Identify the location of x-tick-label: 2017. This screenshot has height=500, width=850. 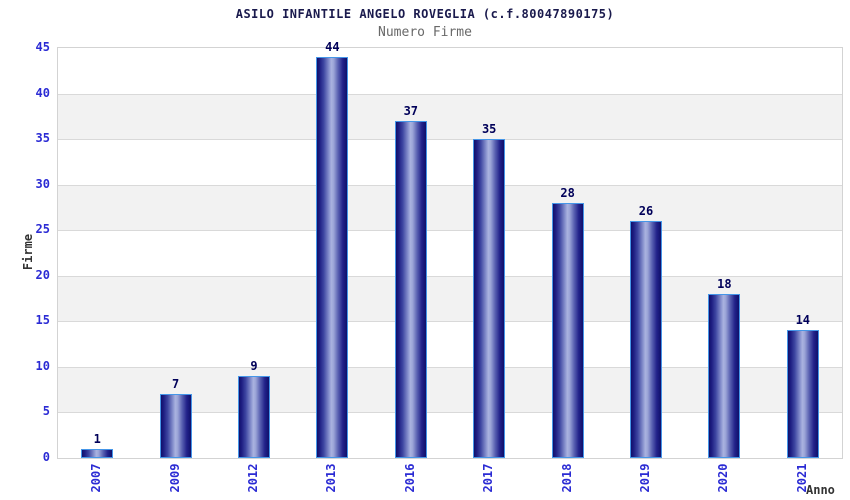
(488, 478).